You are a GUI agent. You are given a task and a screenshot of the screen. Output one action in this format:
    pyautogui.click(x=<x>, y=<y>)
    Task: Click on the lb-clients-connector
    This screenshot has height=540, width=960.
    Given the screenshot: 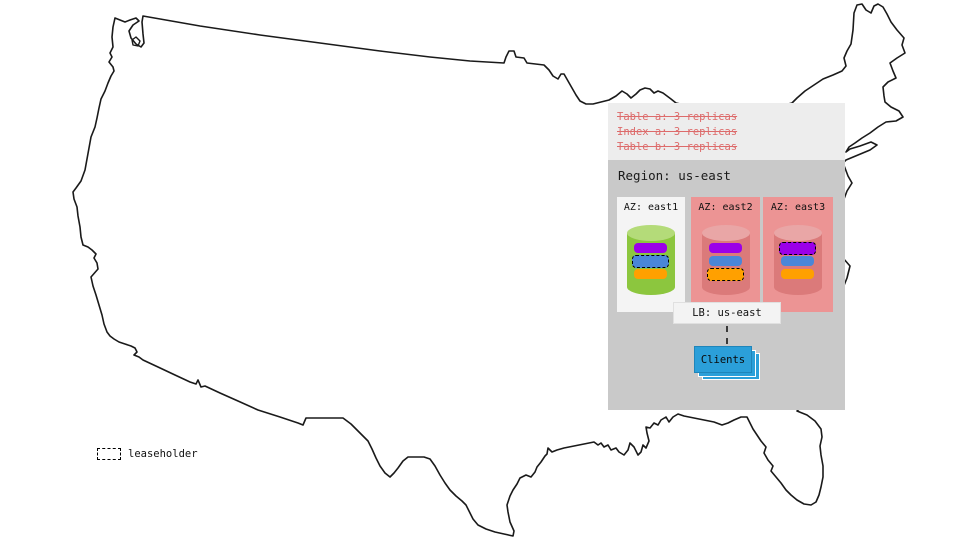 What is the action you would take?
    pyautogui.click(x=727, y=335)
    